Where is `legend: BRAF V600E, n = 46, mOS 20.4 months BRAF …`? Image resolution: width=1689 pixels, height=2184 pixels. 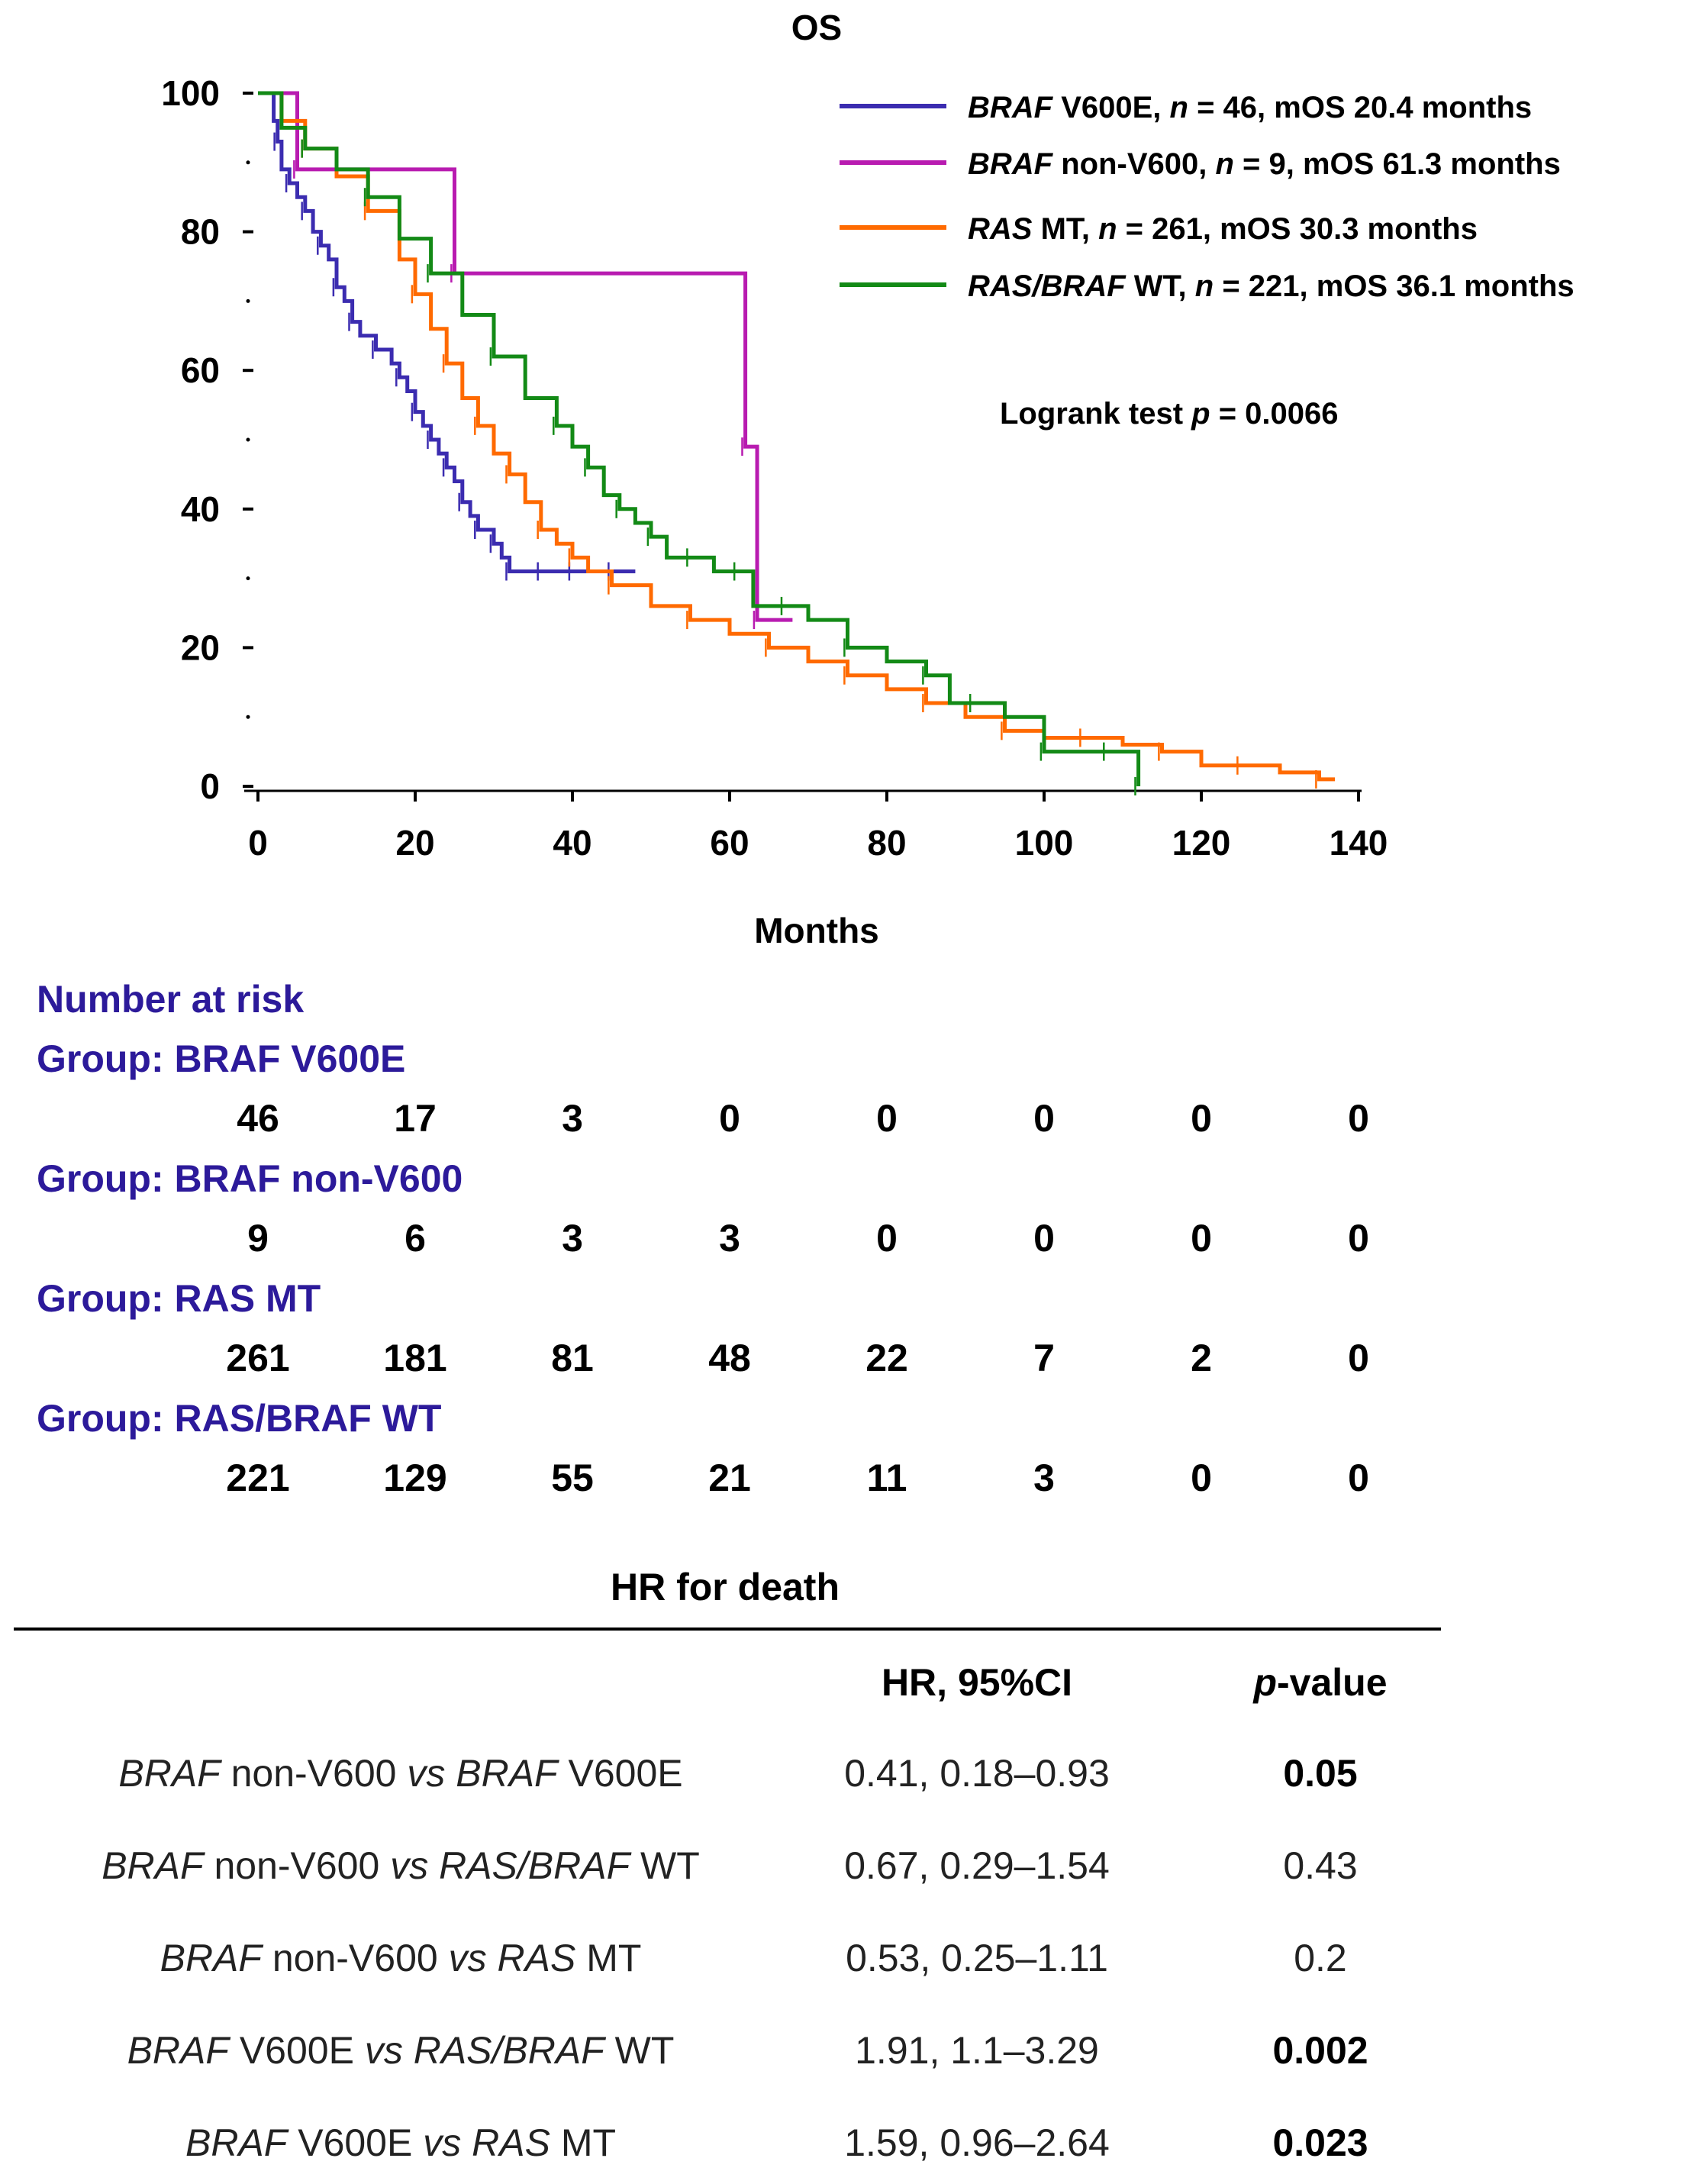
legend: BRAF V600E, n = 46, mOS 20.4 months BRAF … is located at coordinates (1207, 197).